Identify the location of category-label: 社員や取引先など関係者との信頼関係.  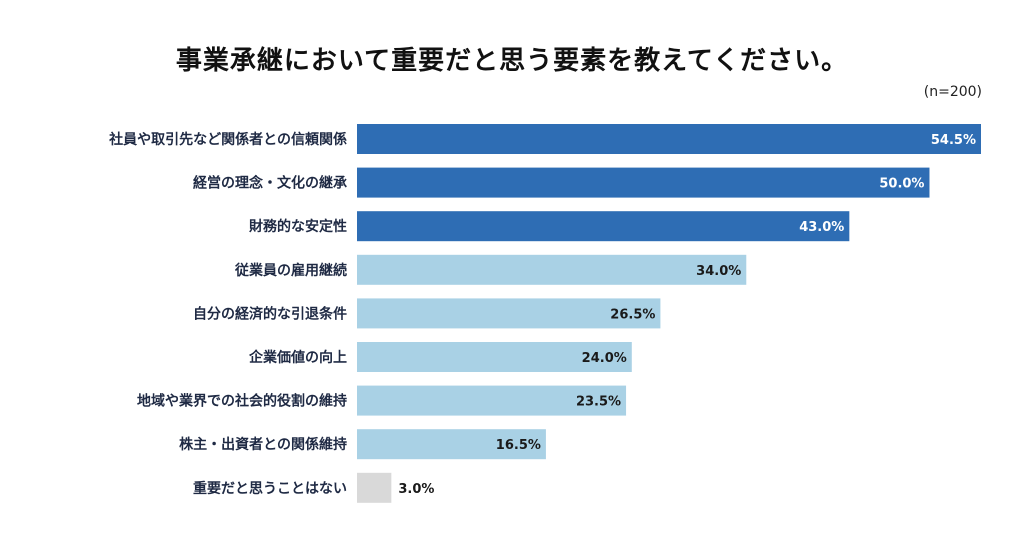
(227, 139).